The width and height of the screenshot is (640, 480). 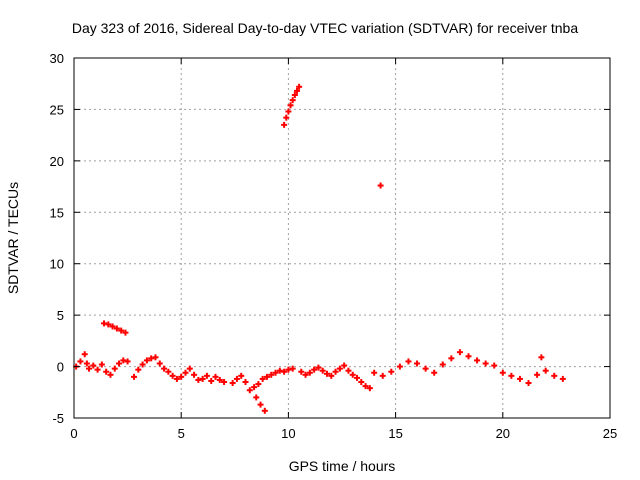 I want to click on y-tick-label: 15, so click(x=57, y=212).